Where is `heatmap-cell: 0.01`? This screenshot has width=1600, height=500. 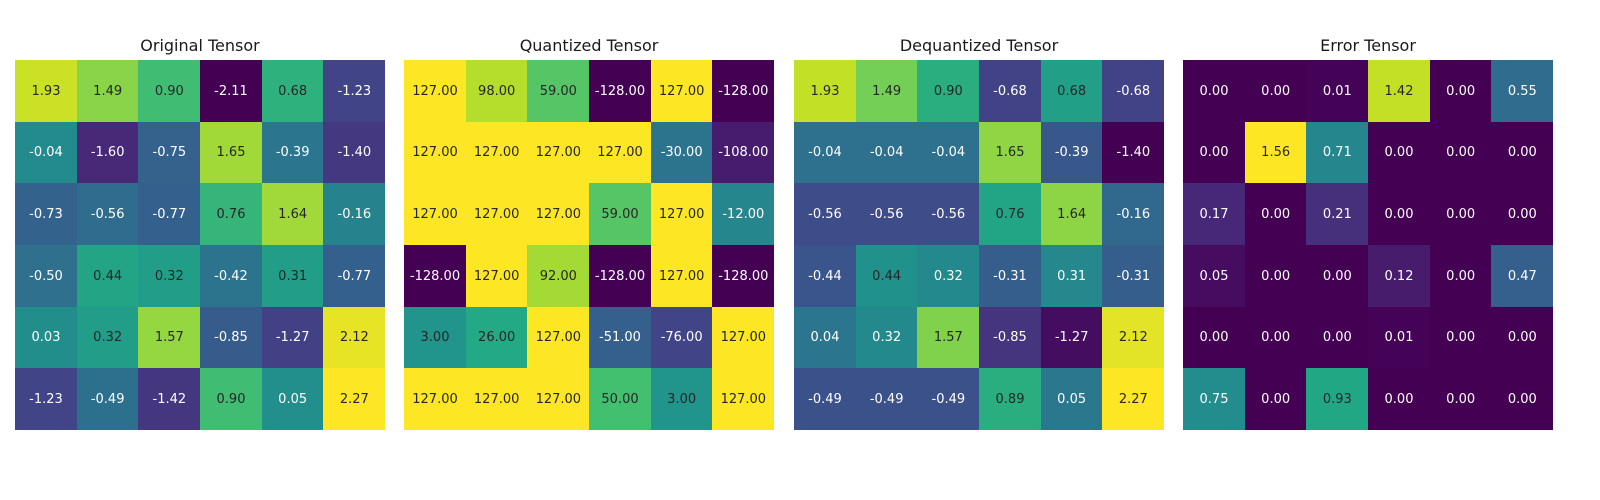
heatmap-cell: 0.01 is located at coordinates (1337, 91).